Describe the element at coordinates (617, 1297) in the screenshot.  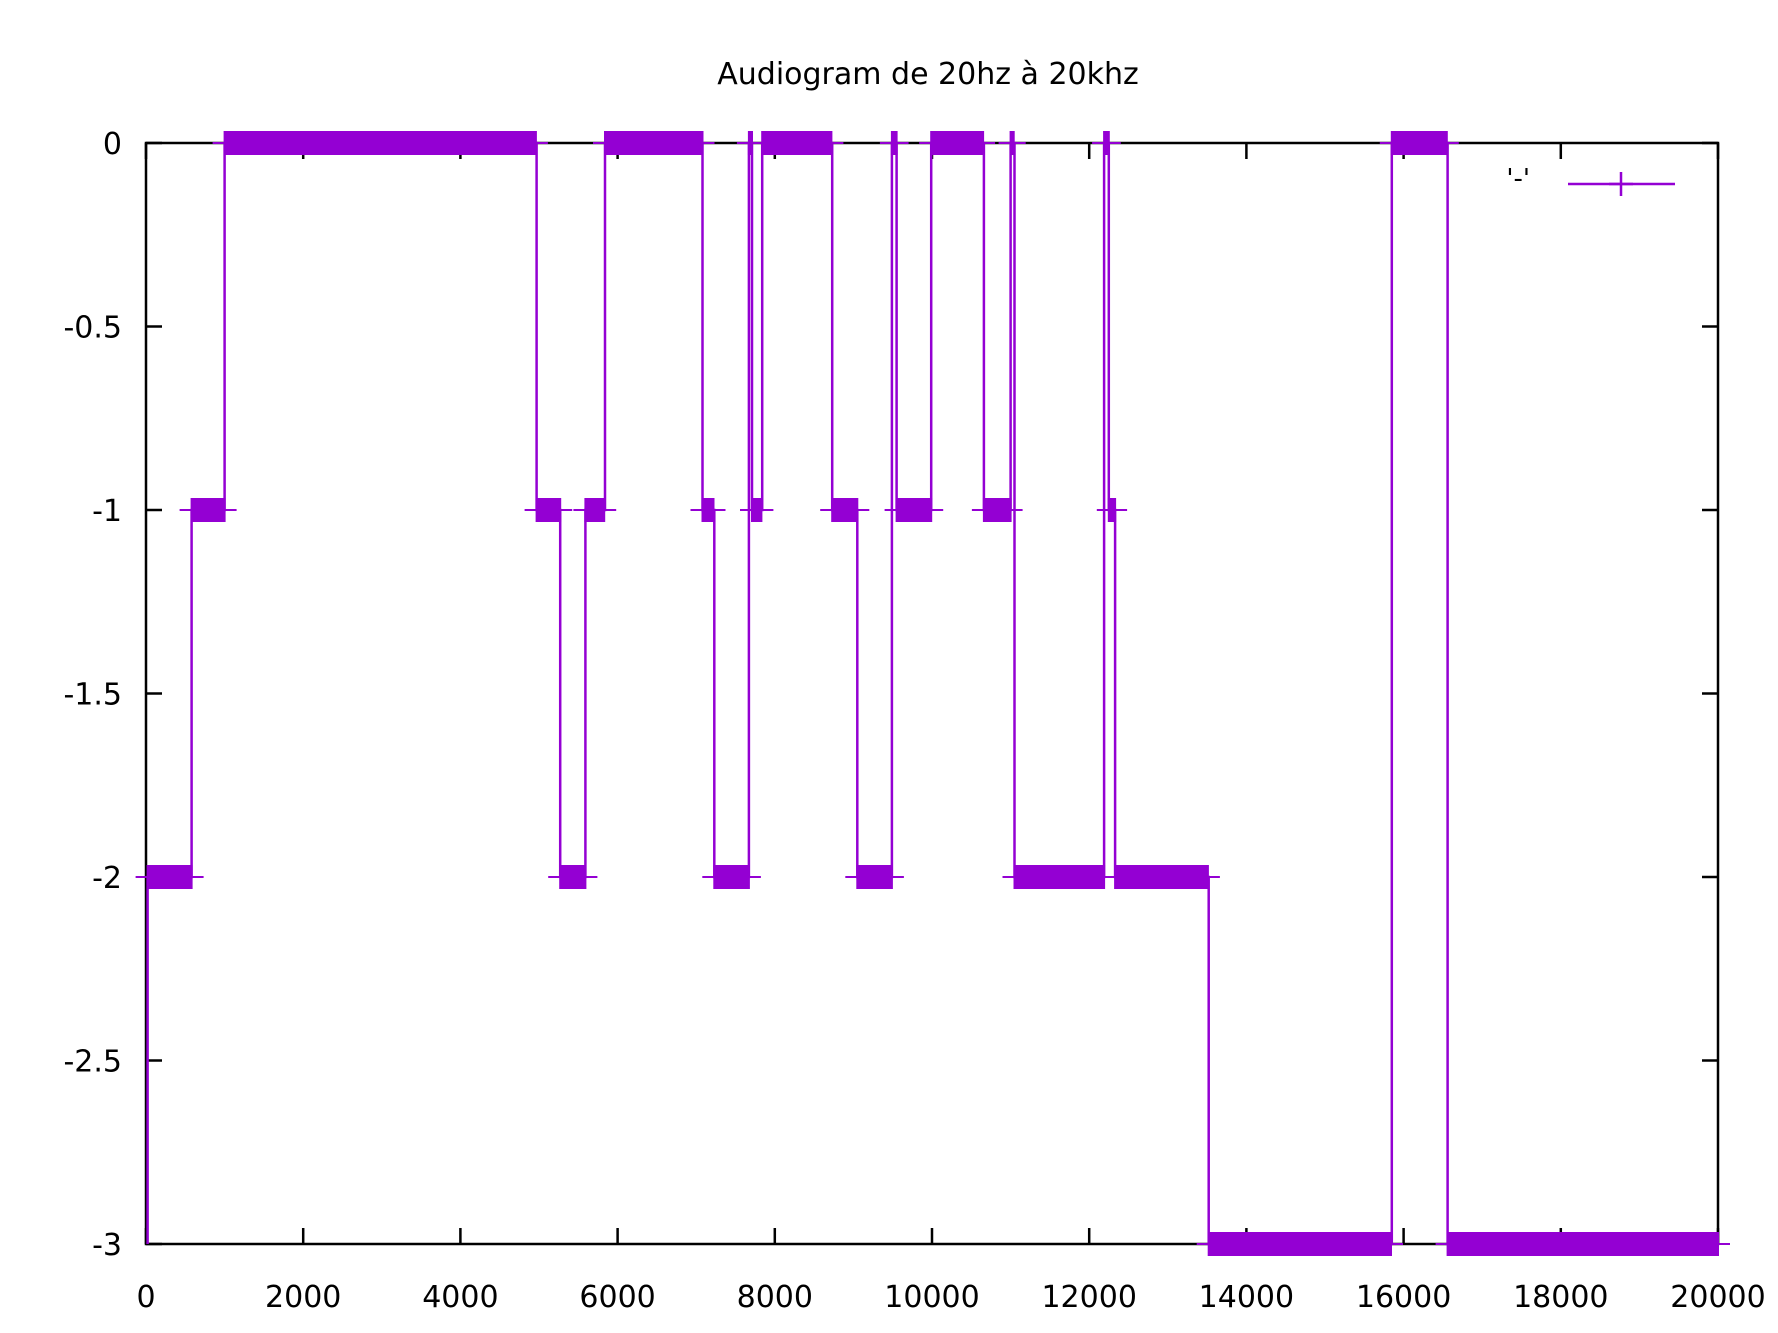
I see `x-tick-label: 6000` at that location.